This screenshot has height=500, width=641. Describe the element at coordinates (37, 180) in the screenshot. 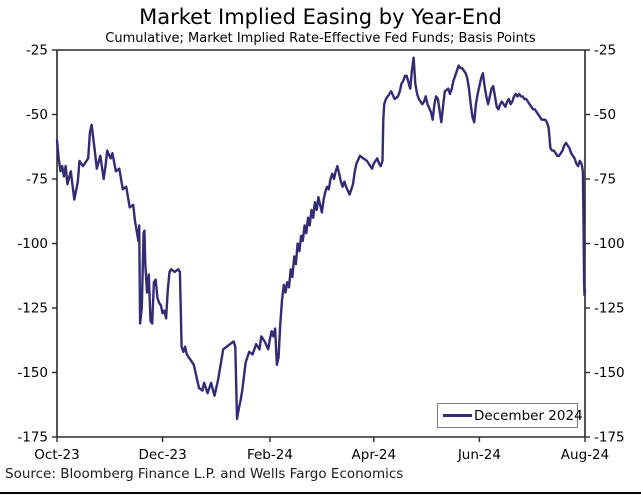

I see `y-tick-label-left: -75` at that location.